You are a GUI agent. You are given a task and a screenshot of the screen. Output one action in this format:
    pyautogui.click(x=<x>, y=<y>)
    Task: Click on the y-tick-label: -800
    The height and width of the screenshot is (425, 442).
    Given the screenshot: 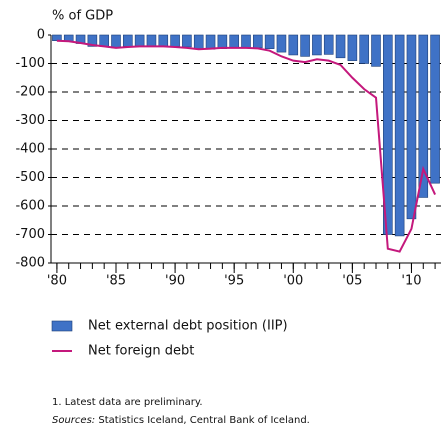 What is the action you would take?
    pyautogui.click(x=30, y=263)
    